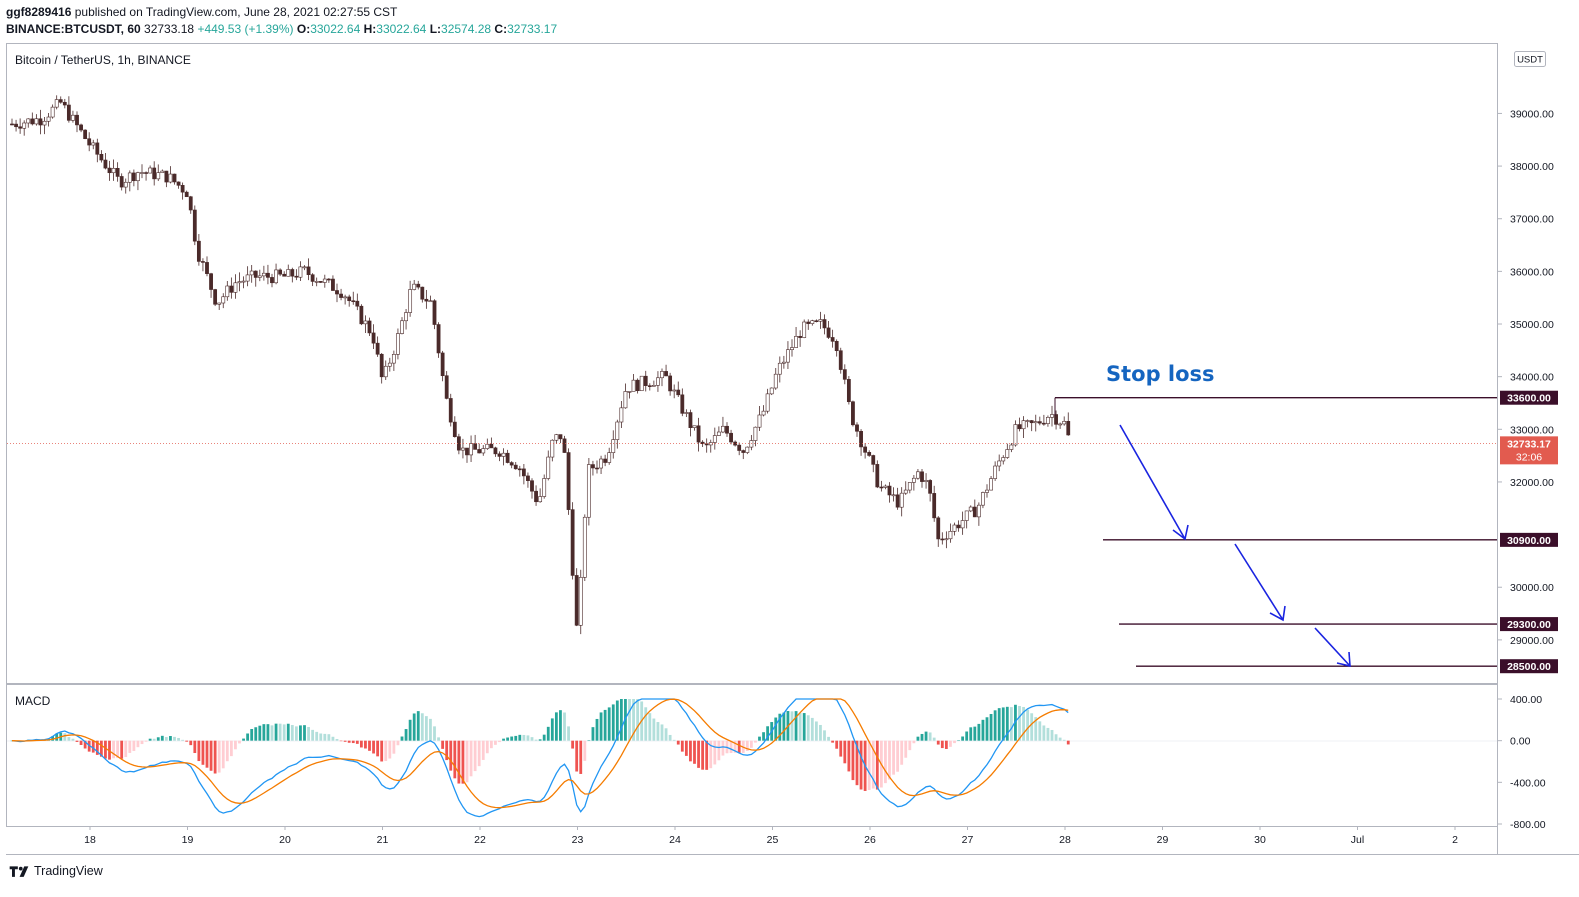 The height and width of the screenshot is (897, 1579). Describe the element at coordinates (1521, 762) in the screenshot. I see `macd-axis-ticks: 400.00 0.00 -400.00 -800.00` at that location.